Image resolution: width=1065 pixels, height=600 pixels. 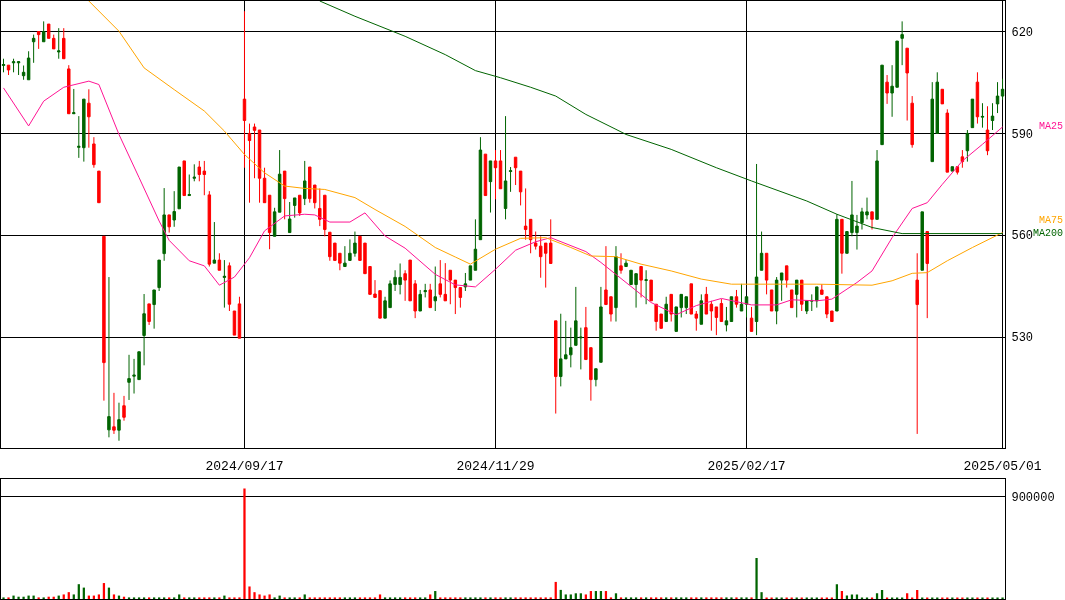 What do you see at coordinates (1022, 32) in the screenshot?
I see `y-tick-label: 620` at bounding box center [1022, 32].